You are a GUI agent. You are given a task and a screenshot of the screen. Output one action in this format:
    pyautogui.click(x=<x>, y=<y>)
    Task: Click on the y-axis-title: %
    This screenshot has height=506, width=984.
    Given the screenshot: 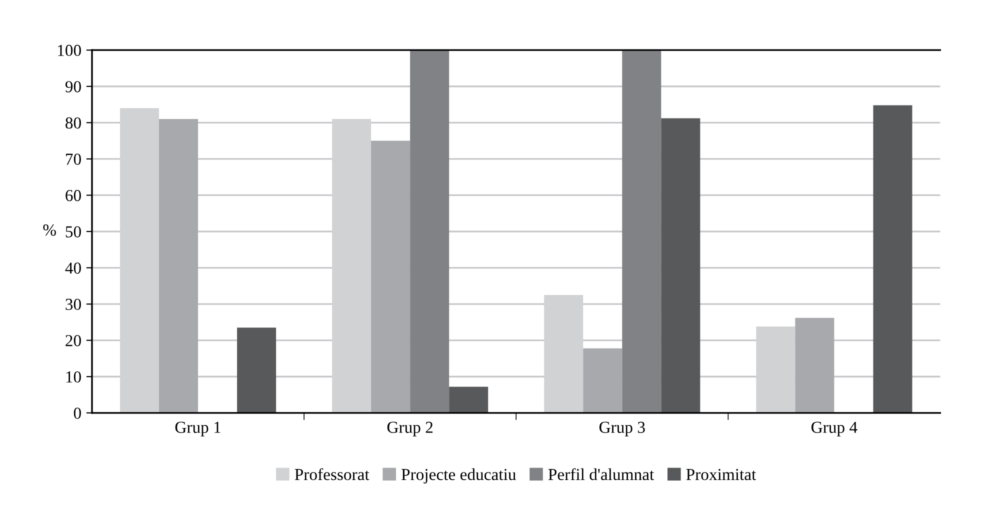 What is the action you would take?
    pyautogui.click(x=49, y=230)
    